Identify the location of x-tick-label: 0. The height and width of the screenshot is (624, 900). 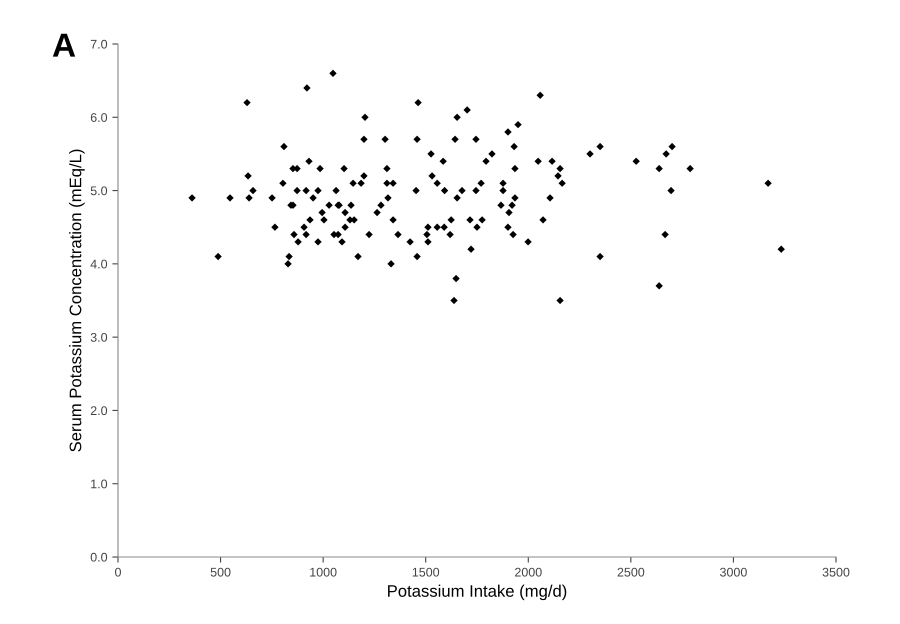
(118, 572).